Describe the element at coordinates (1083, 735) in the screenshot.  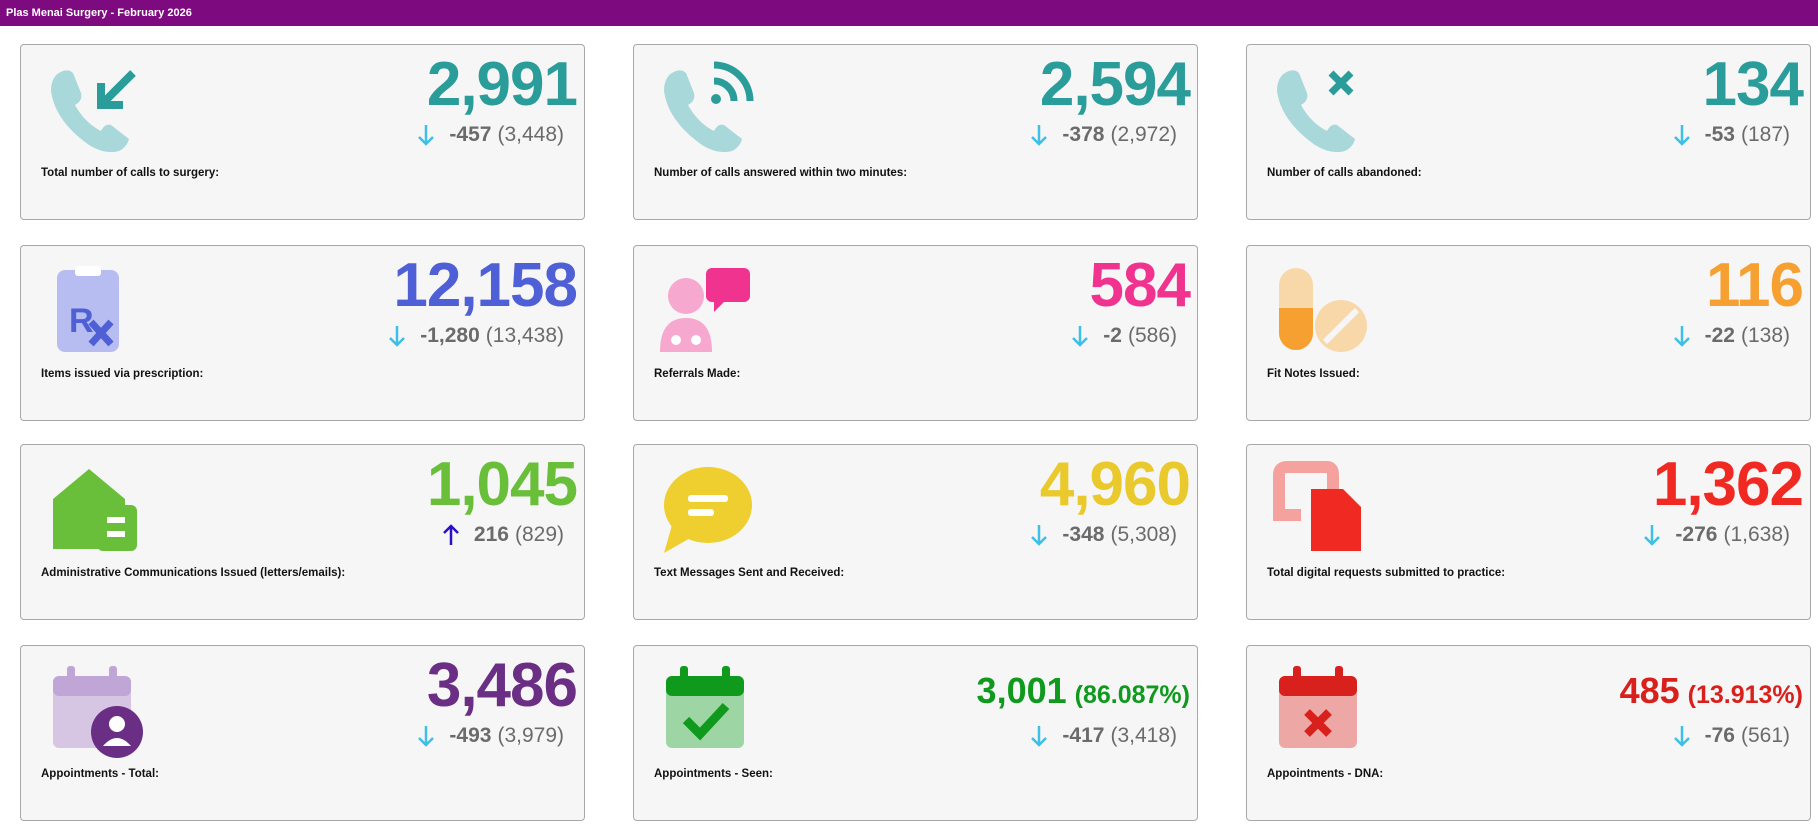
I see `kpi-delta: -417` at that location.